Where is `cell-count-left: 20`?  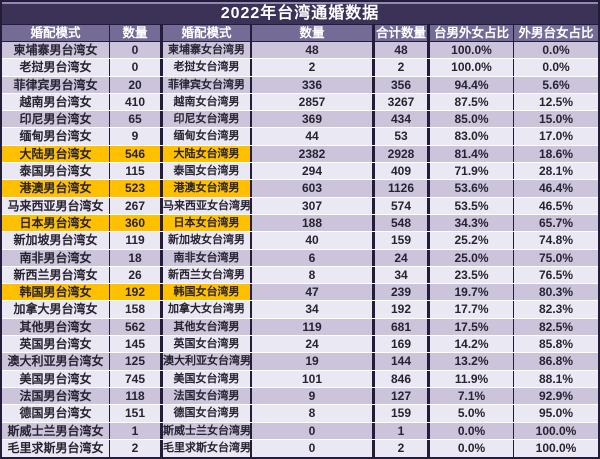
cell-count-left: 20 is located at coordinates (136, 84).